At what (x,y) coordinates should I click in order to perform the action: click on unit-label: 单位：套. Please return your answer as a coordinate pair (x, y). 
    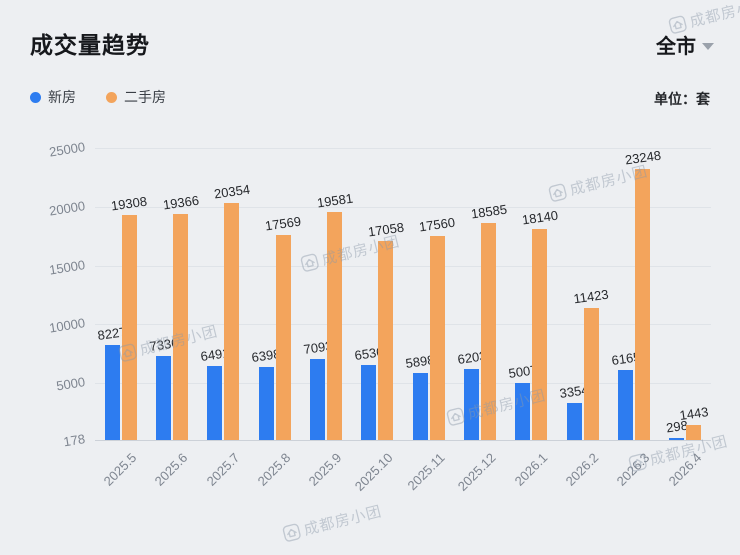
    Looking at the image, I should click on (682, 99).